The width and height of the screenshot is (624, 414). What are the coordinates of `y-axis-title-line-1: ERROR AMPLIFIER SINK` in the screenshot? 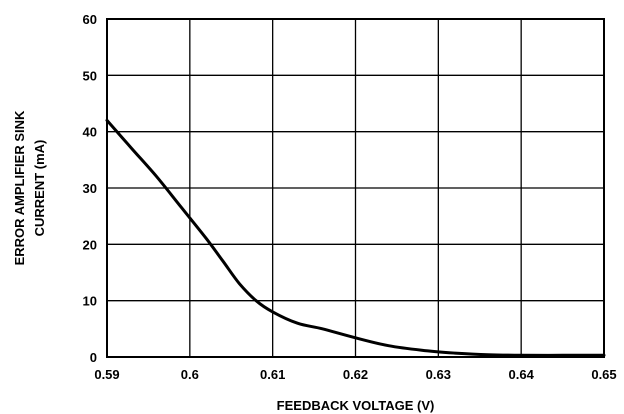 It's located at (19, 187).